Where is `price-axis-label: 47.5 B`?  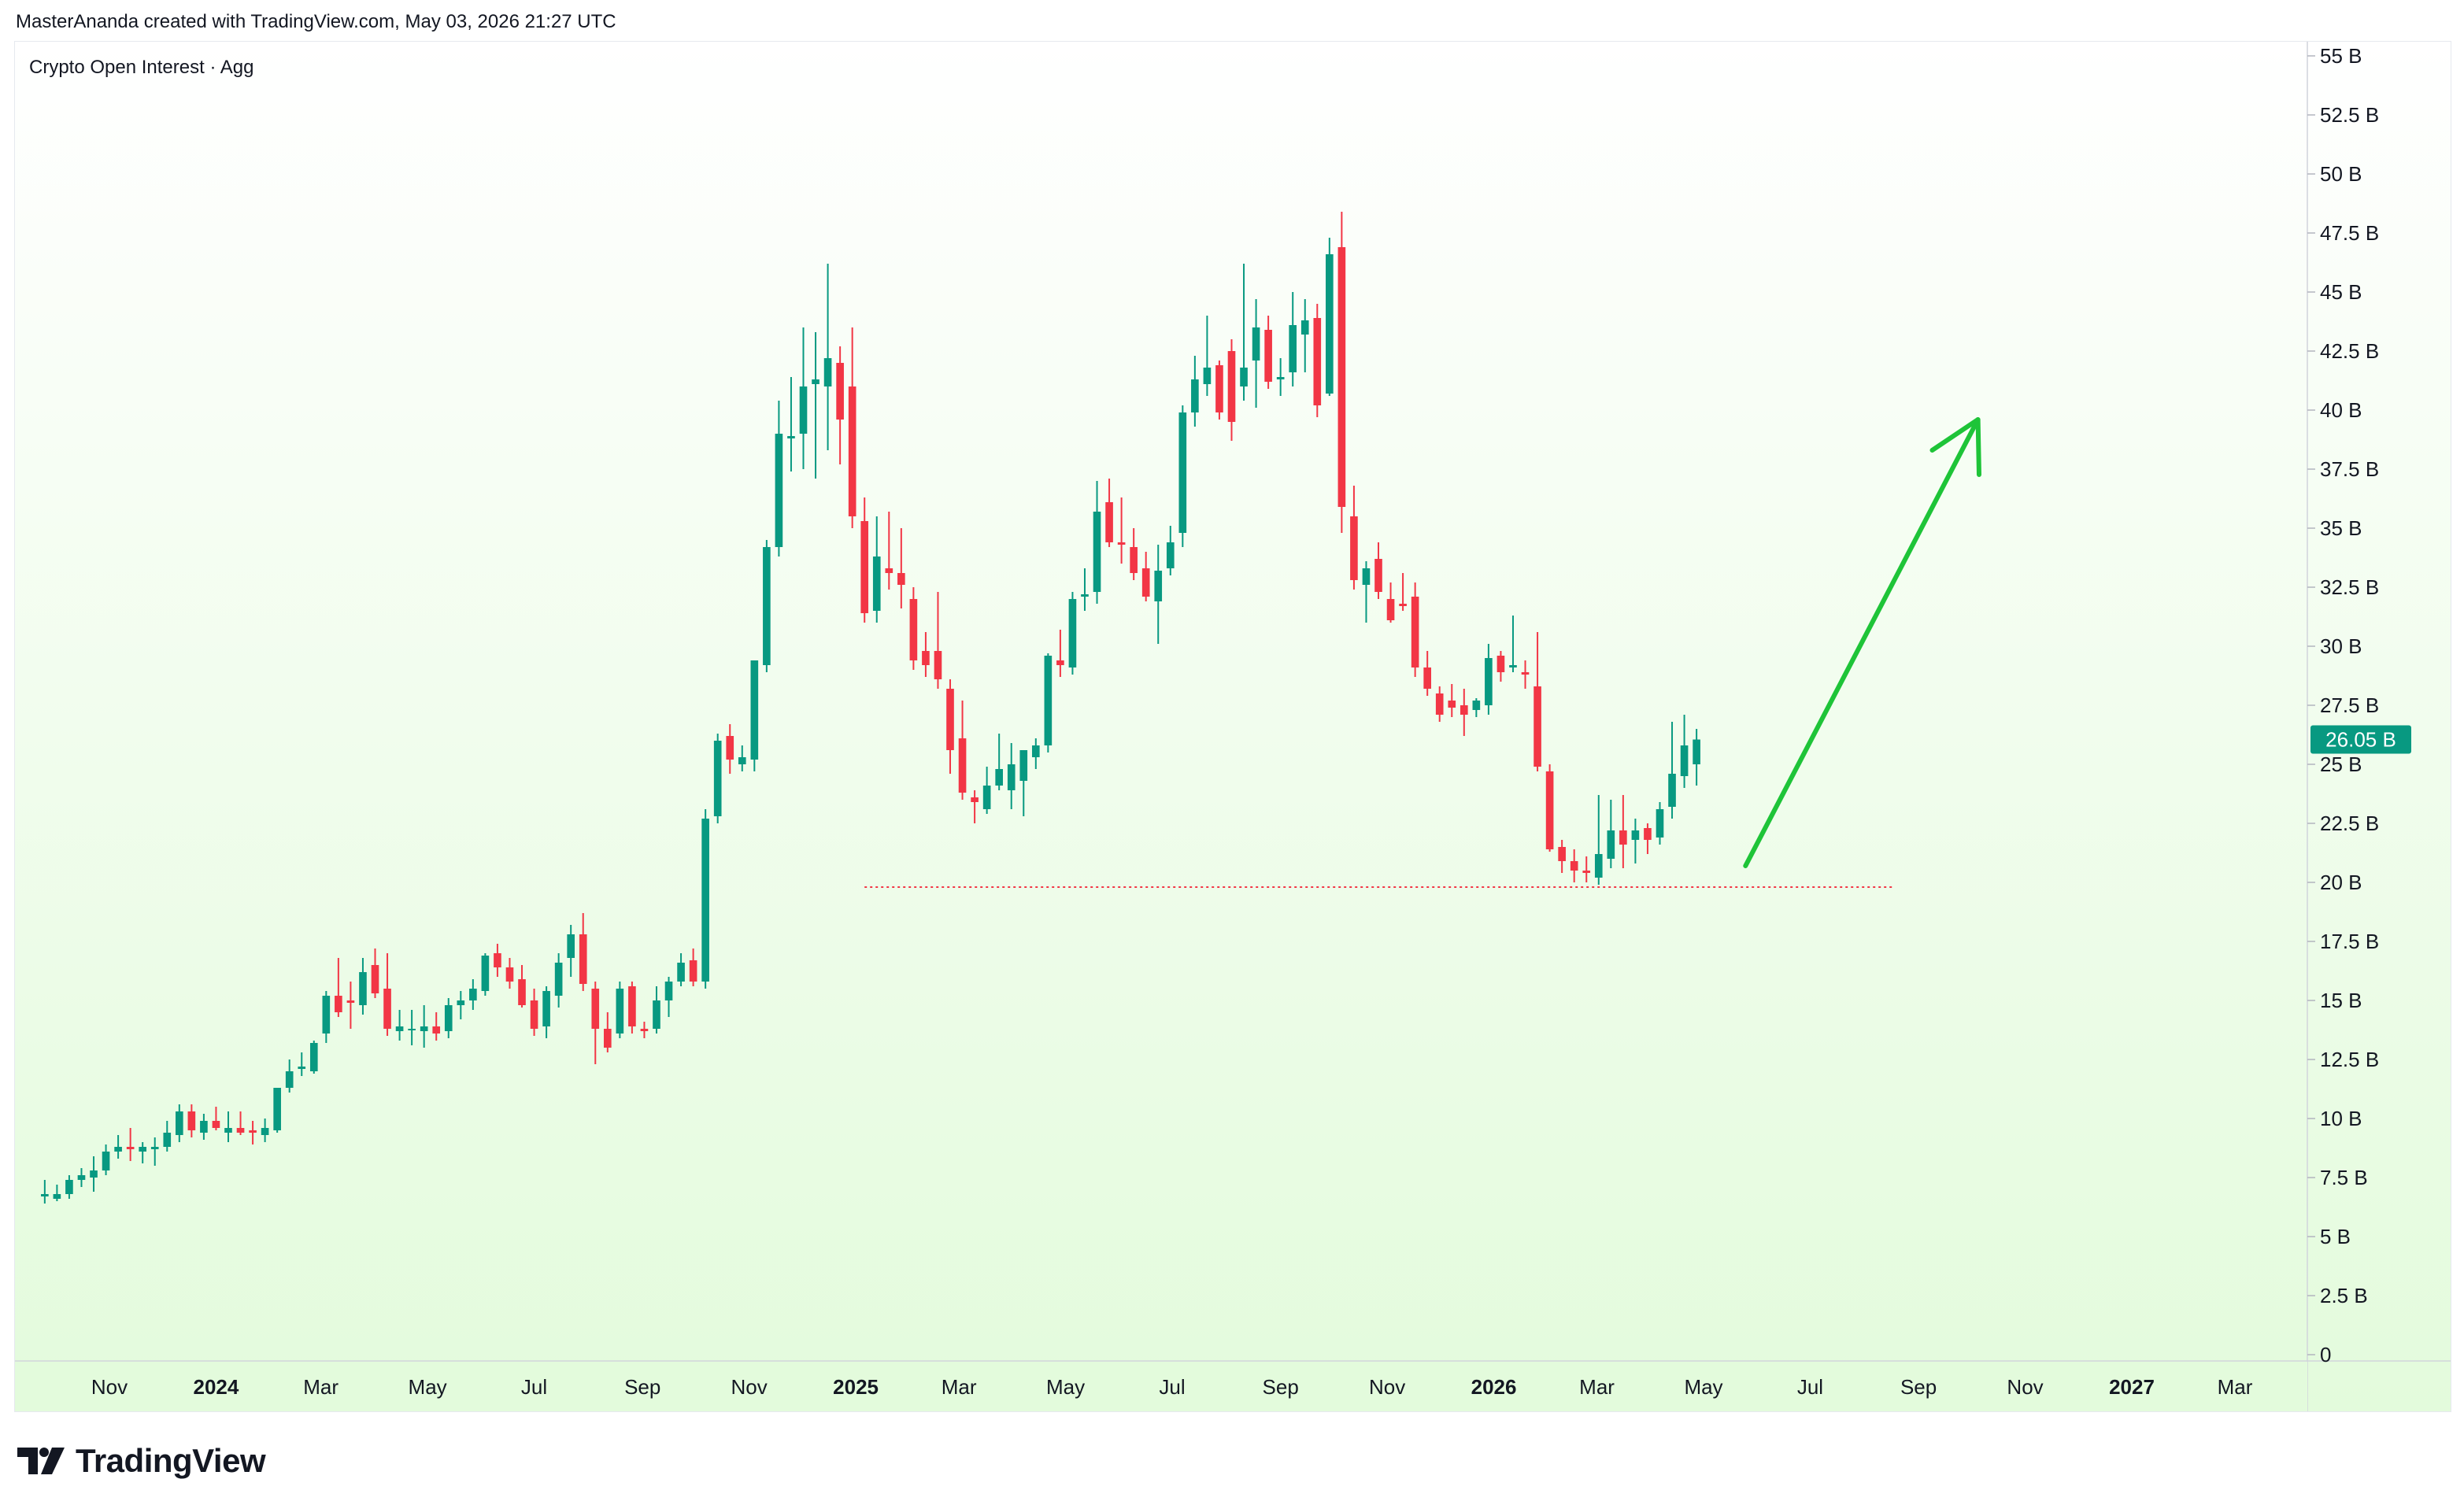 price-axis-label: 47.5 B is located at coordinates (2349, 233).